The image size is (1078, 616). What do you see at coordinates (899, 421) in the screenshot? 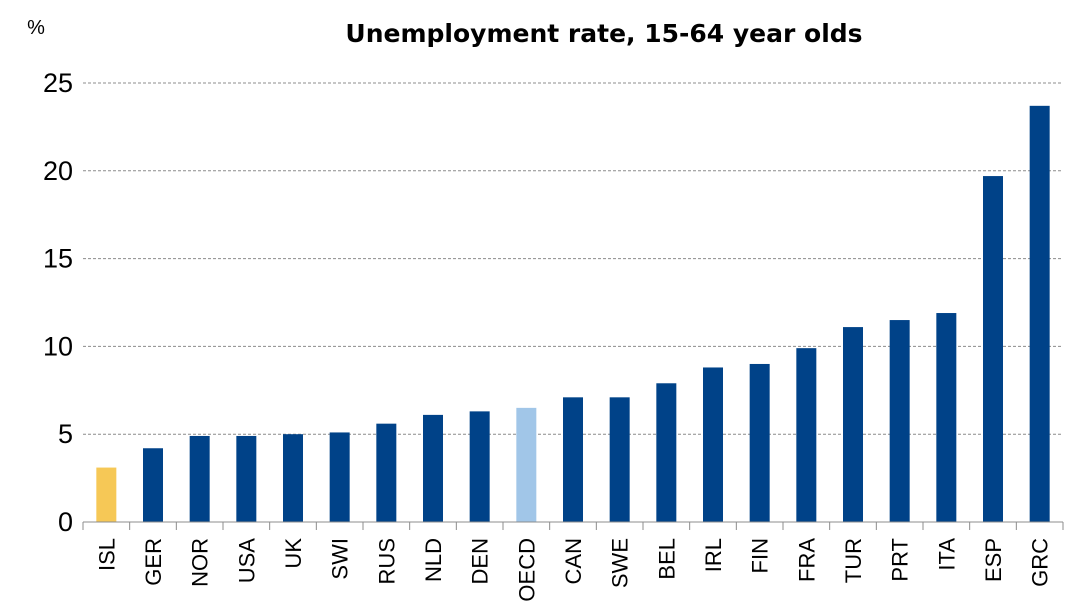
I see `bar-prt` at bounding box center [899, 421].